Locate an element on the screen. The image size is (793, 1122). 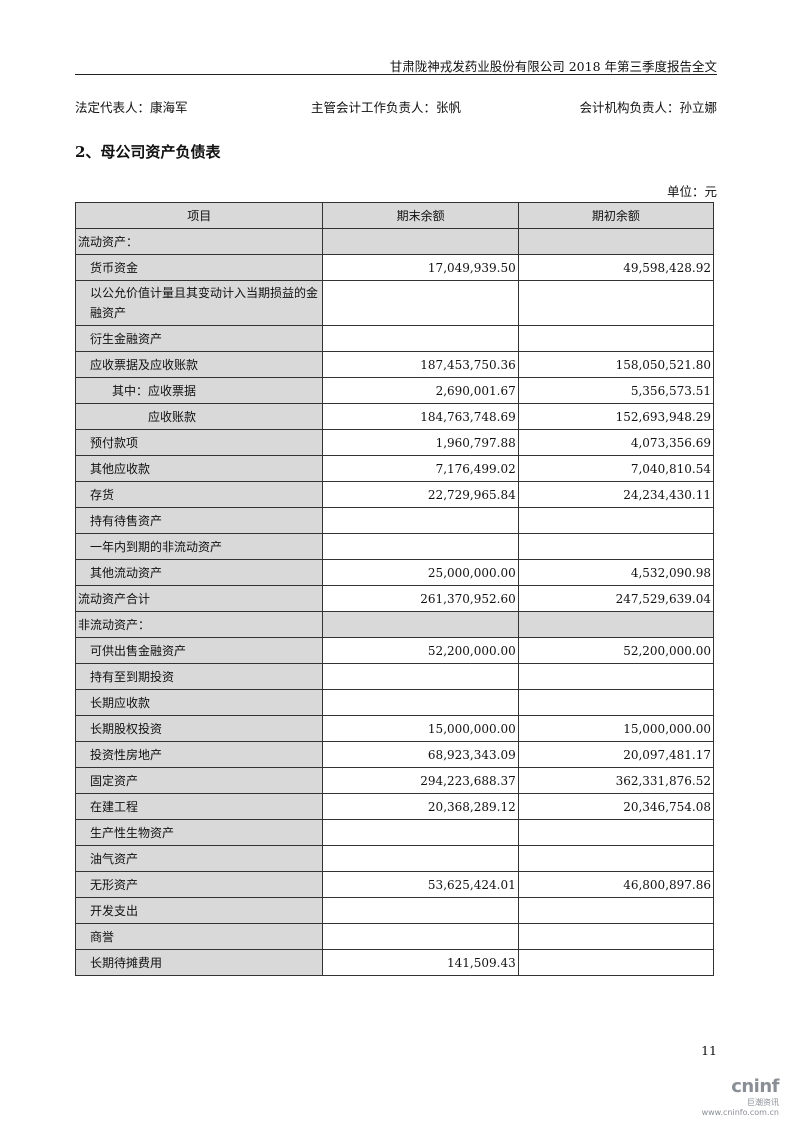
cninfo-logo: cninf 巨潮资讯 www.cninfo.com.cn is located at coordinates (740, 1096).